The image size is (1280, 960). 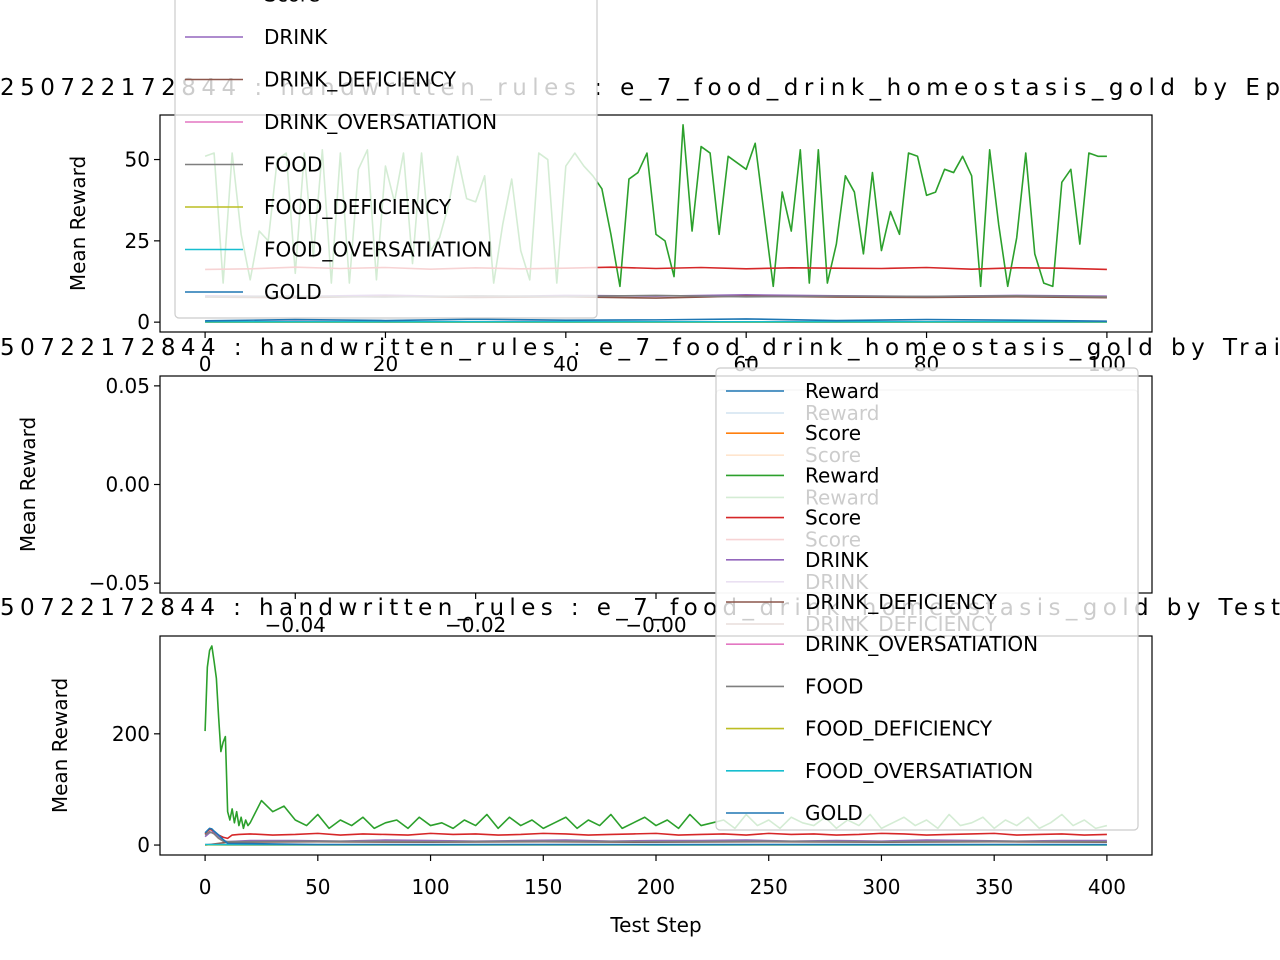 I want to click on y-tick-label: 200, so click(x=131, y=734).